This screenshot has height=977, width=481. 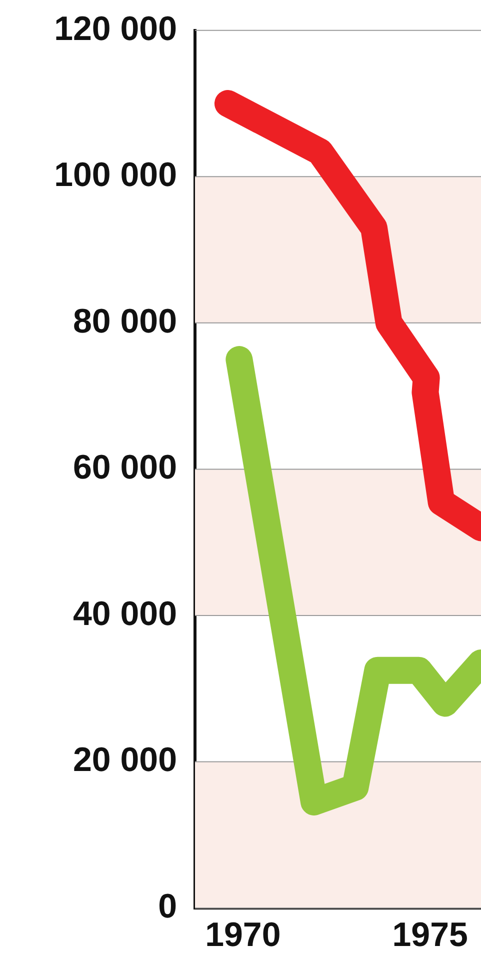 I want to click on y-tick-label: 0, so click(x=167, y=906).